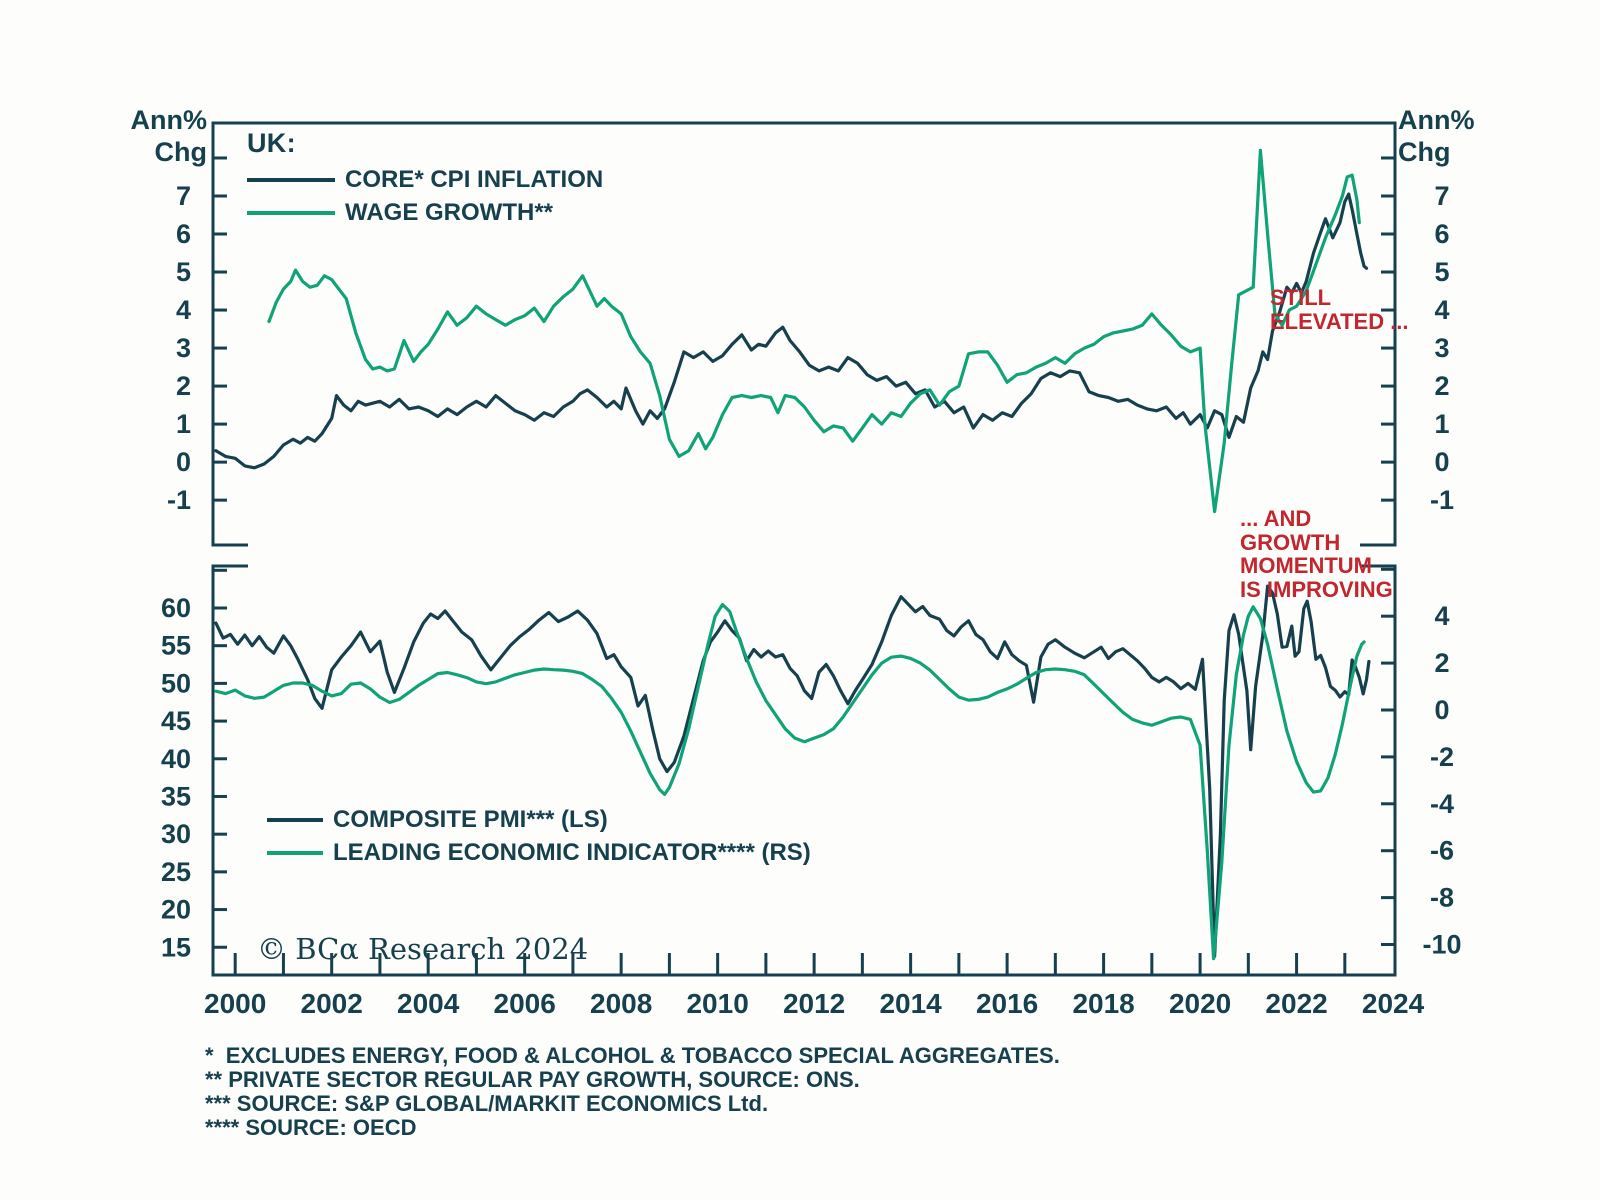 This screenshot has width=1600, height=1200. Describe the element at coordinates (1103, 1003) in the screenshot. I see `x-tick-label: 2018` at that location.